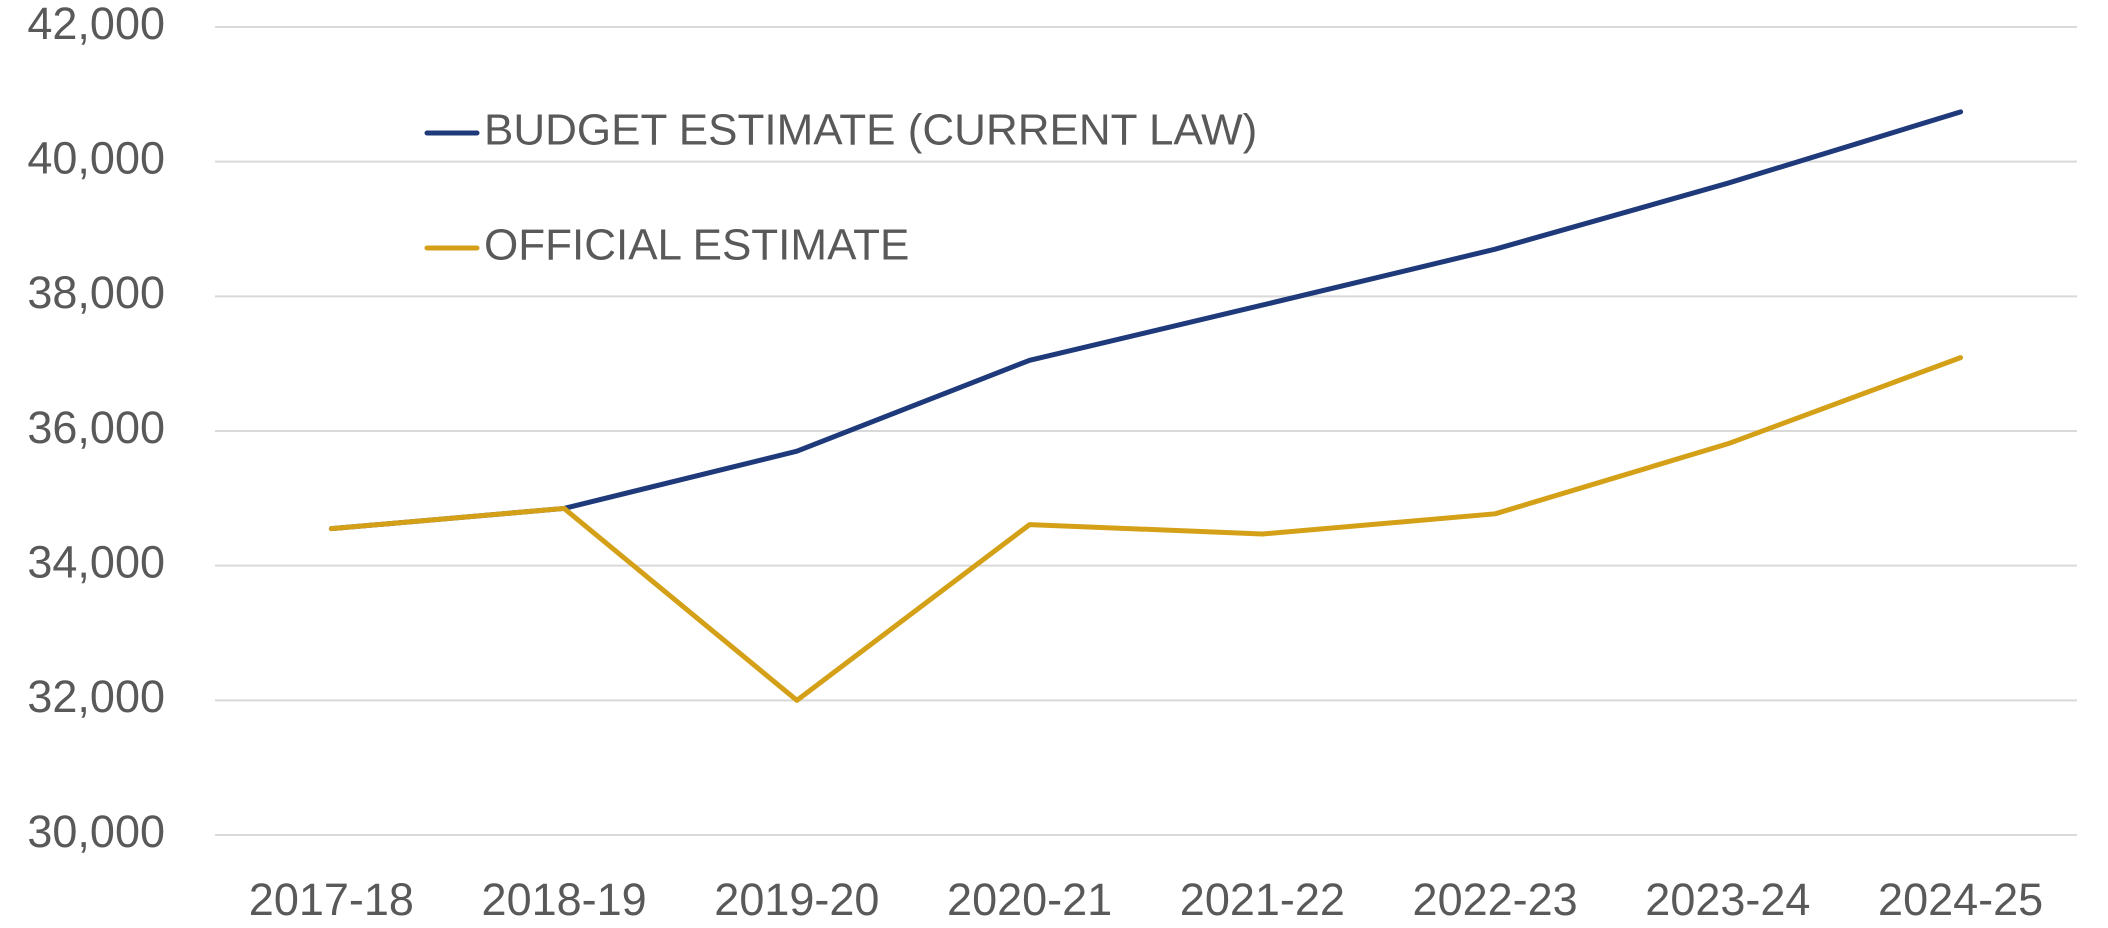 This screenshot has height=928, width=2108. Describe the element at coordinates (1960, 899) in the screenshot. I see `x-tick-label: 2024-25` at that location.